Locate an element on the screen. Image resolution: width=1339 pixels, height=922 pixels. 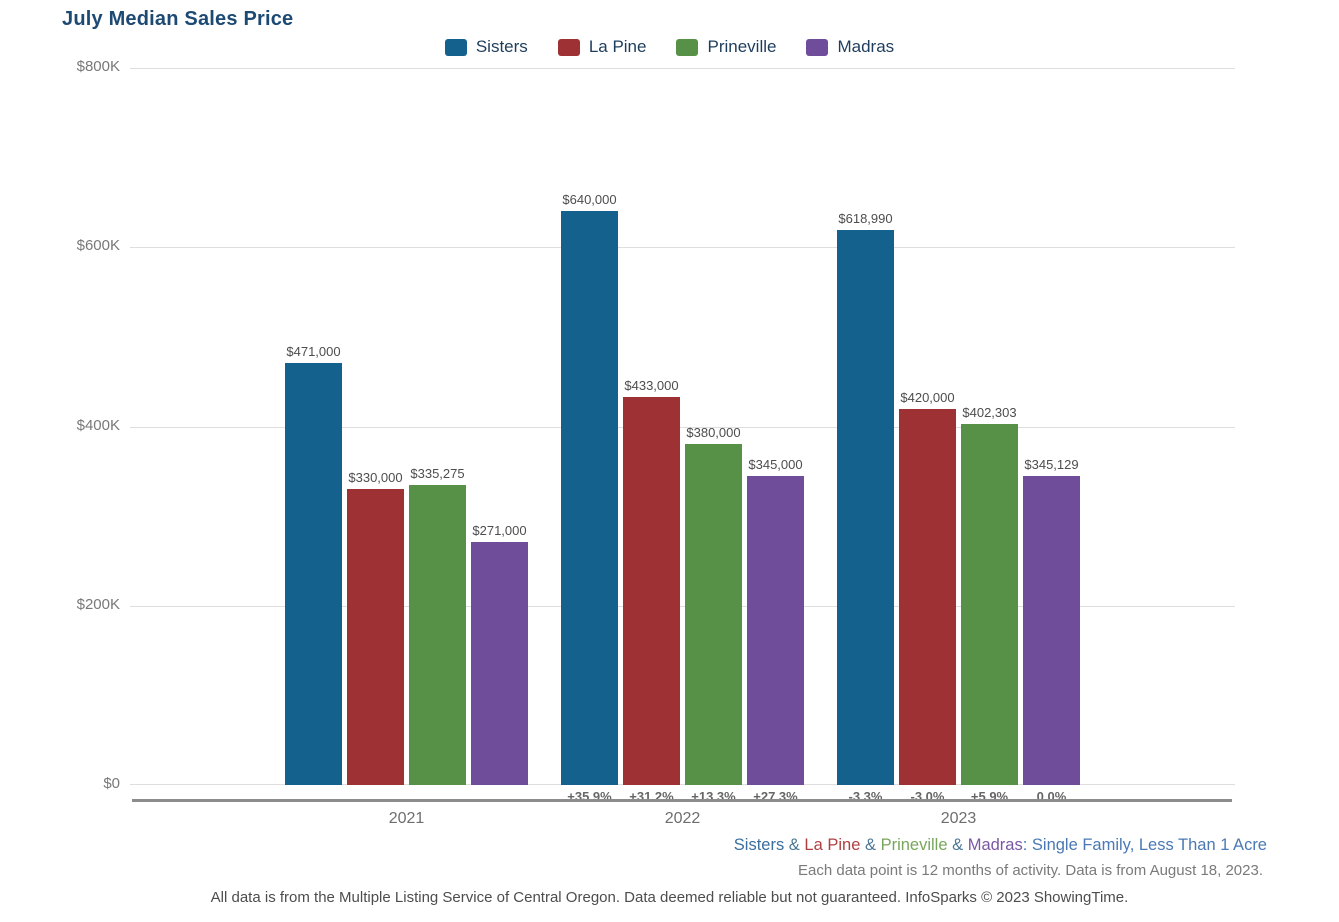
x-axis-line is located at coordinates (682, 800).